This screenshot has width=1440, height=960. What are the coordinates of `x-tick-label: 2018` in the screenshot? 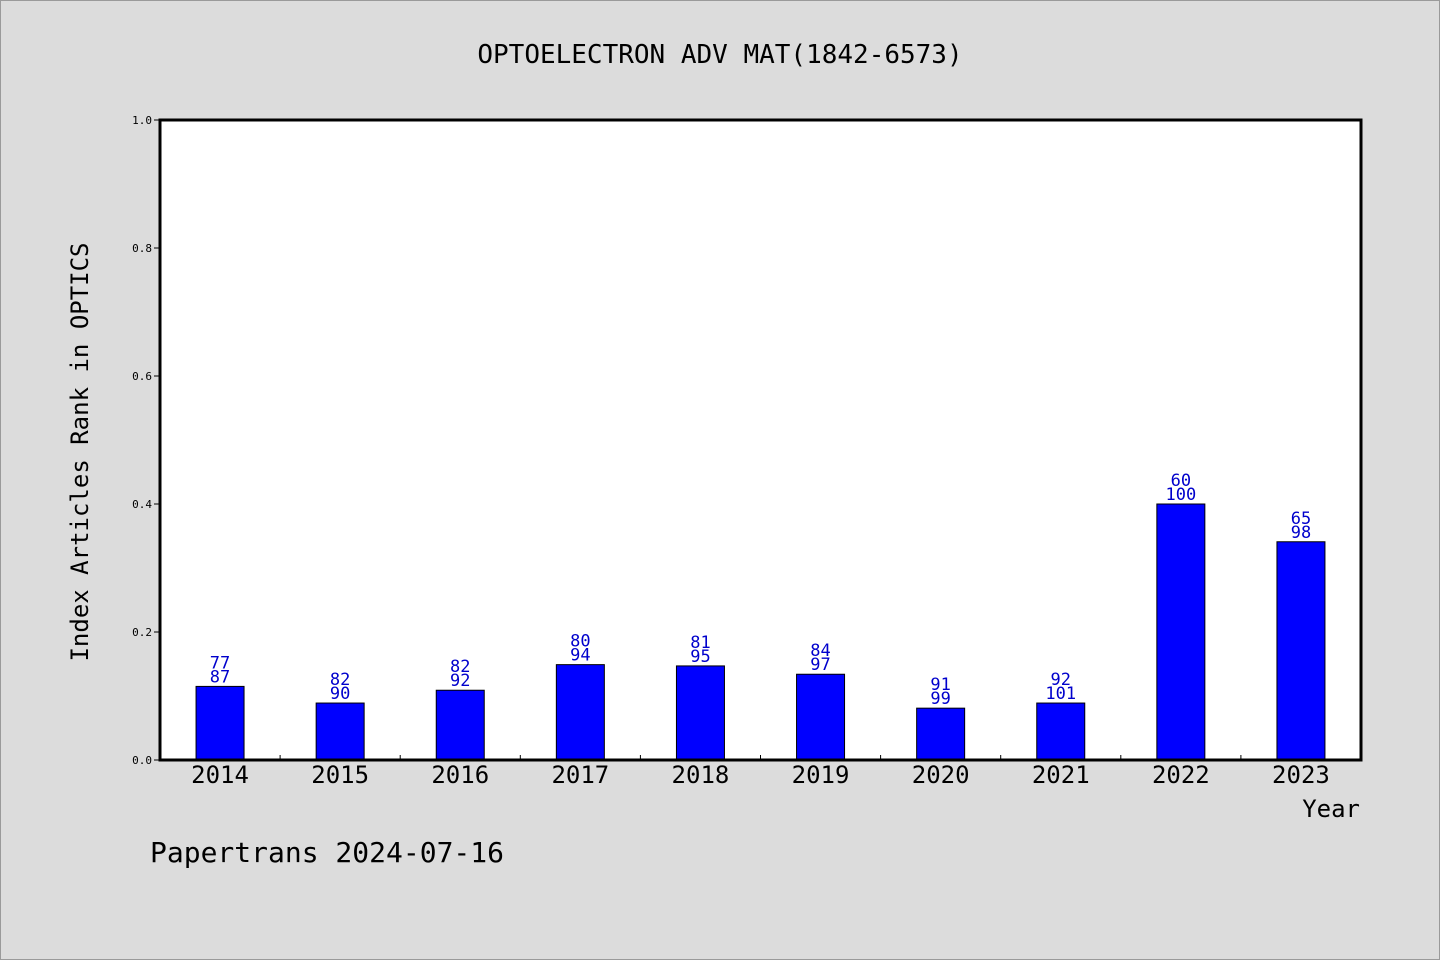 It's located at (701, 775).